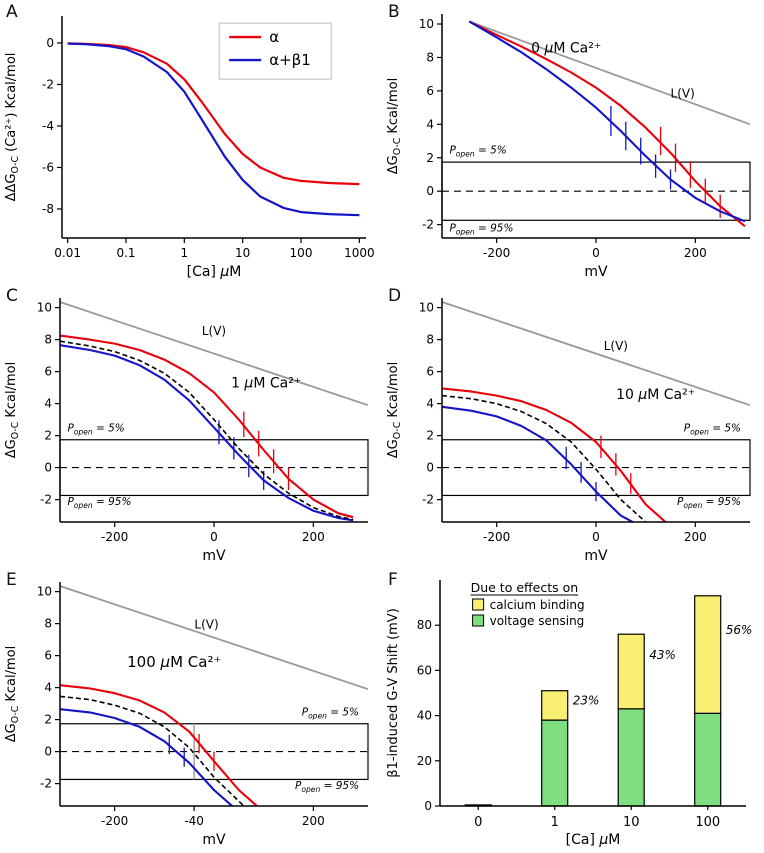 This screenshot has width=764, height=853. What do you see at coordinates (266, 384) in the screenshot?
I see `ca-label: 1 μM Ca²⁺` at bounding box center [266, 384].